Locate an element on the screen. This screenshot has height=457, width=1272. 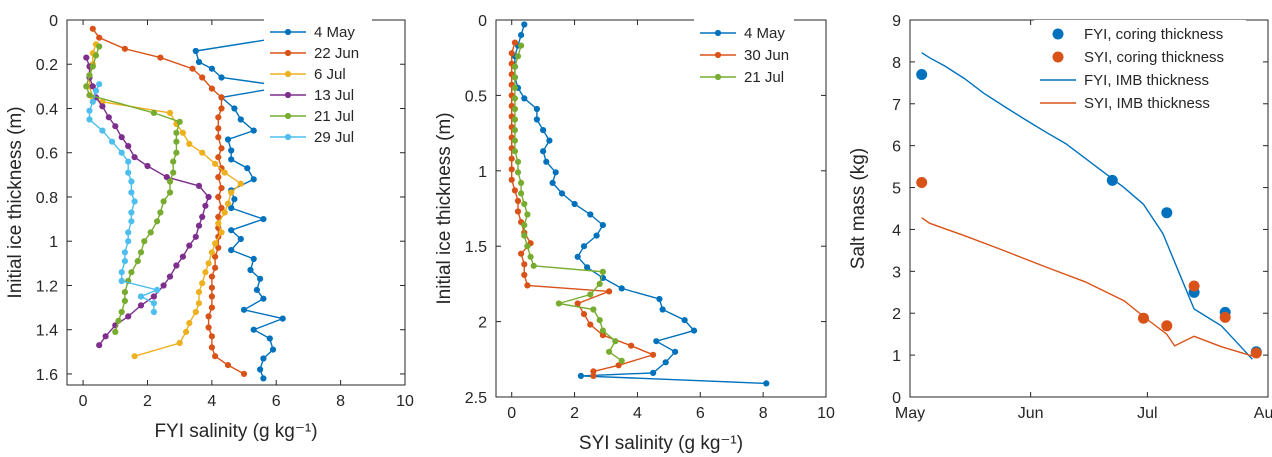
y-tick-label: 0.6 is located at coordinates (47, 154).